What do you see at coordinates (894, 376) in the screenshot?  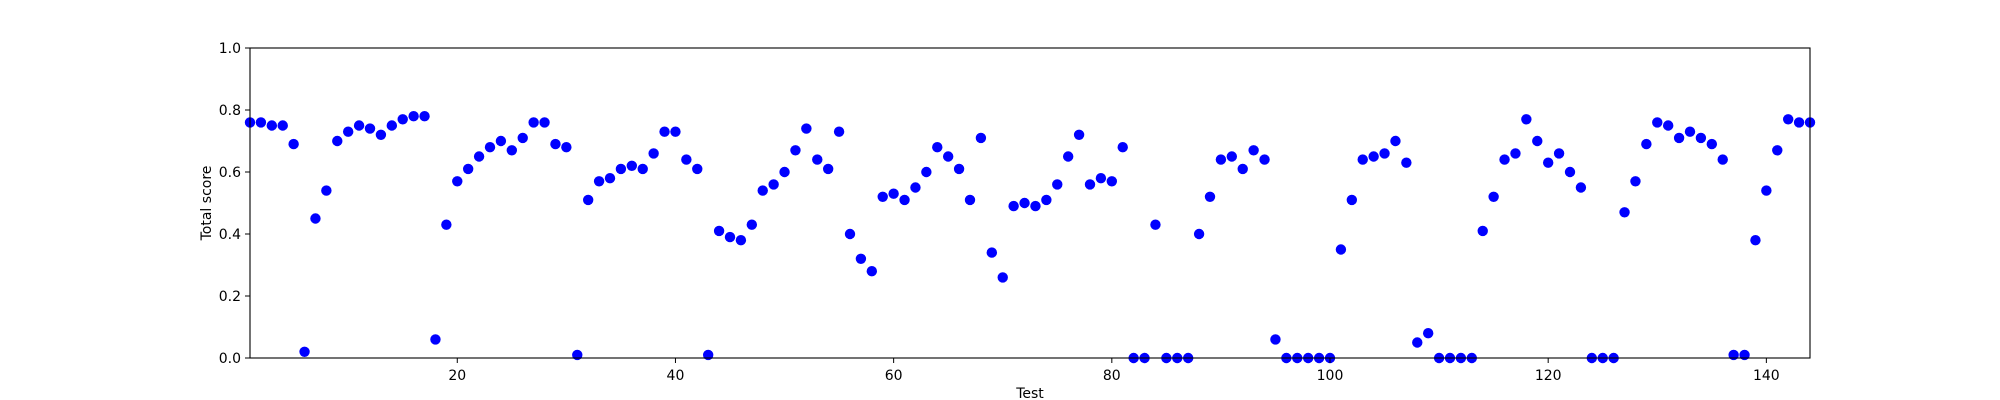 I see `x-tick-label: 60` at bounding box center [894, 376].